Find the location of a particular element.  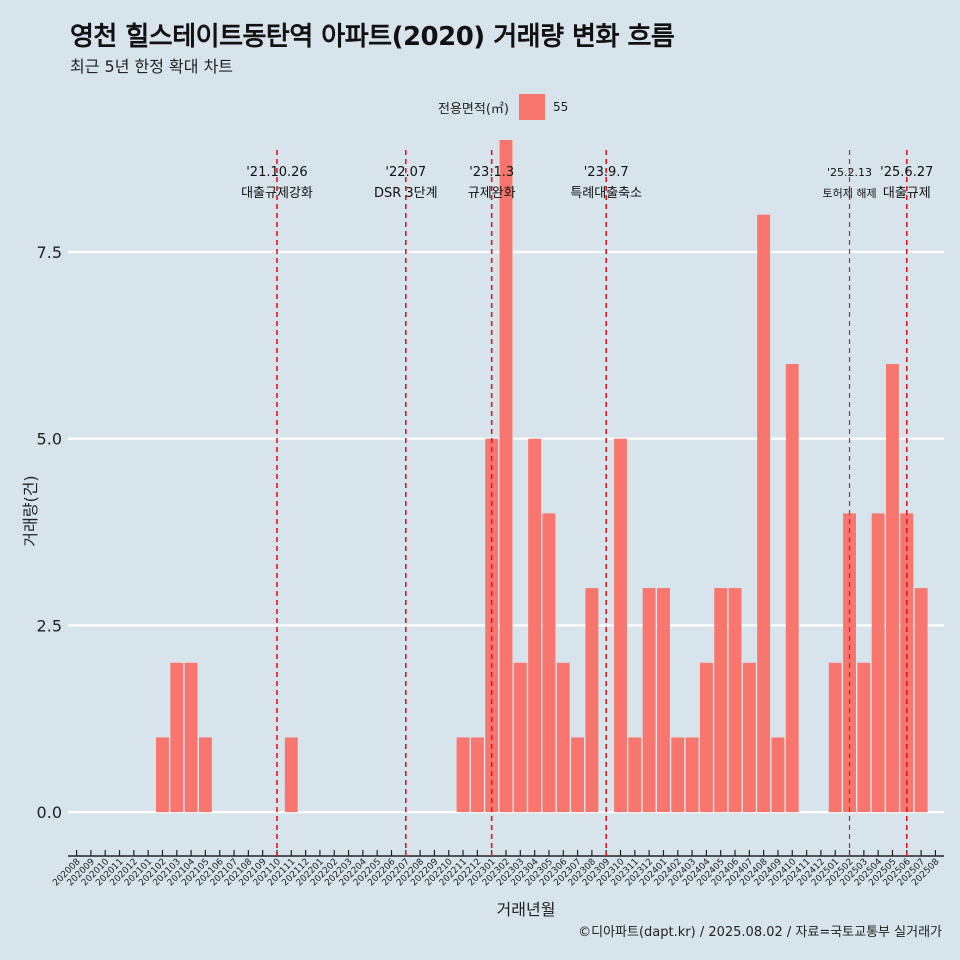

event-date-label: '23.1.3 is located at coordinates (491, 172).